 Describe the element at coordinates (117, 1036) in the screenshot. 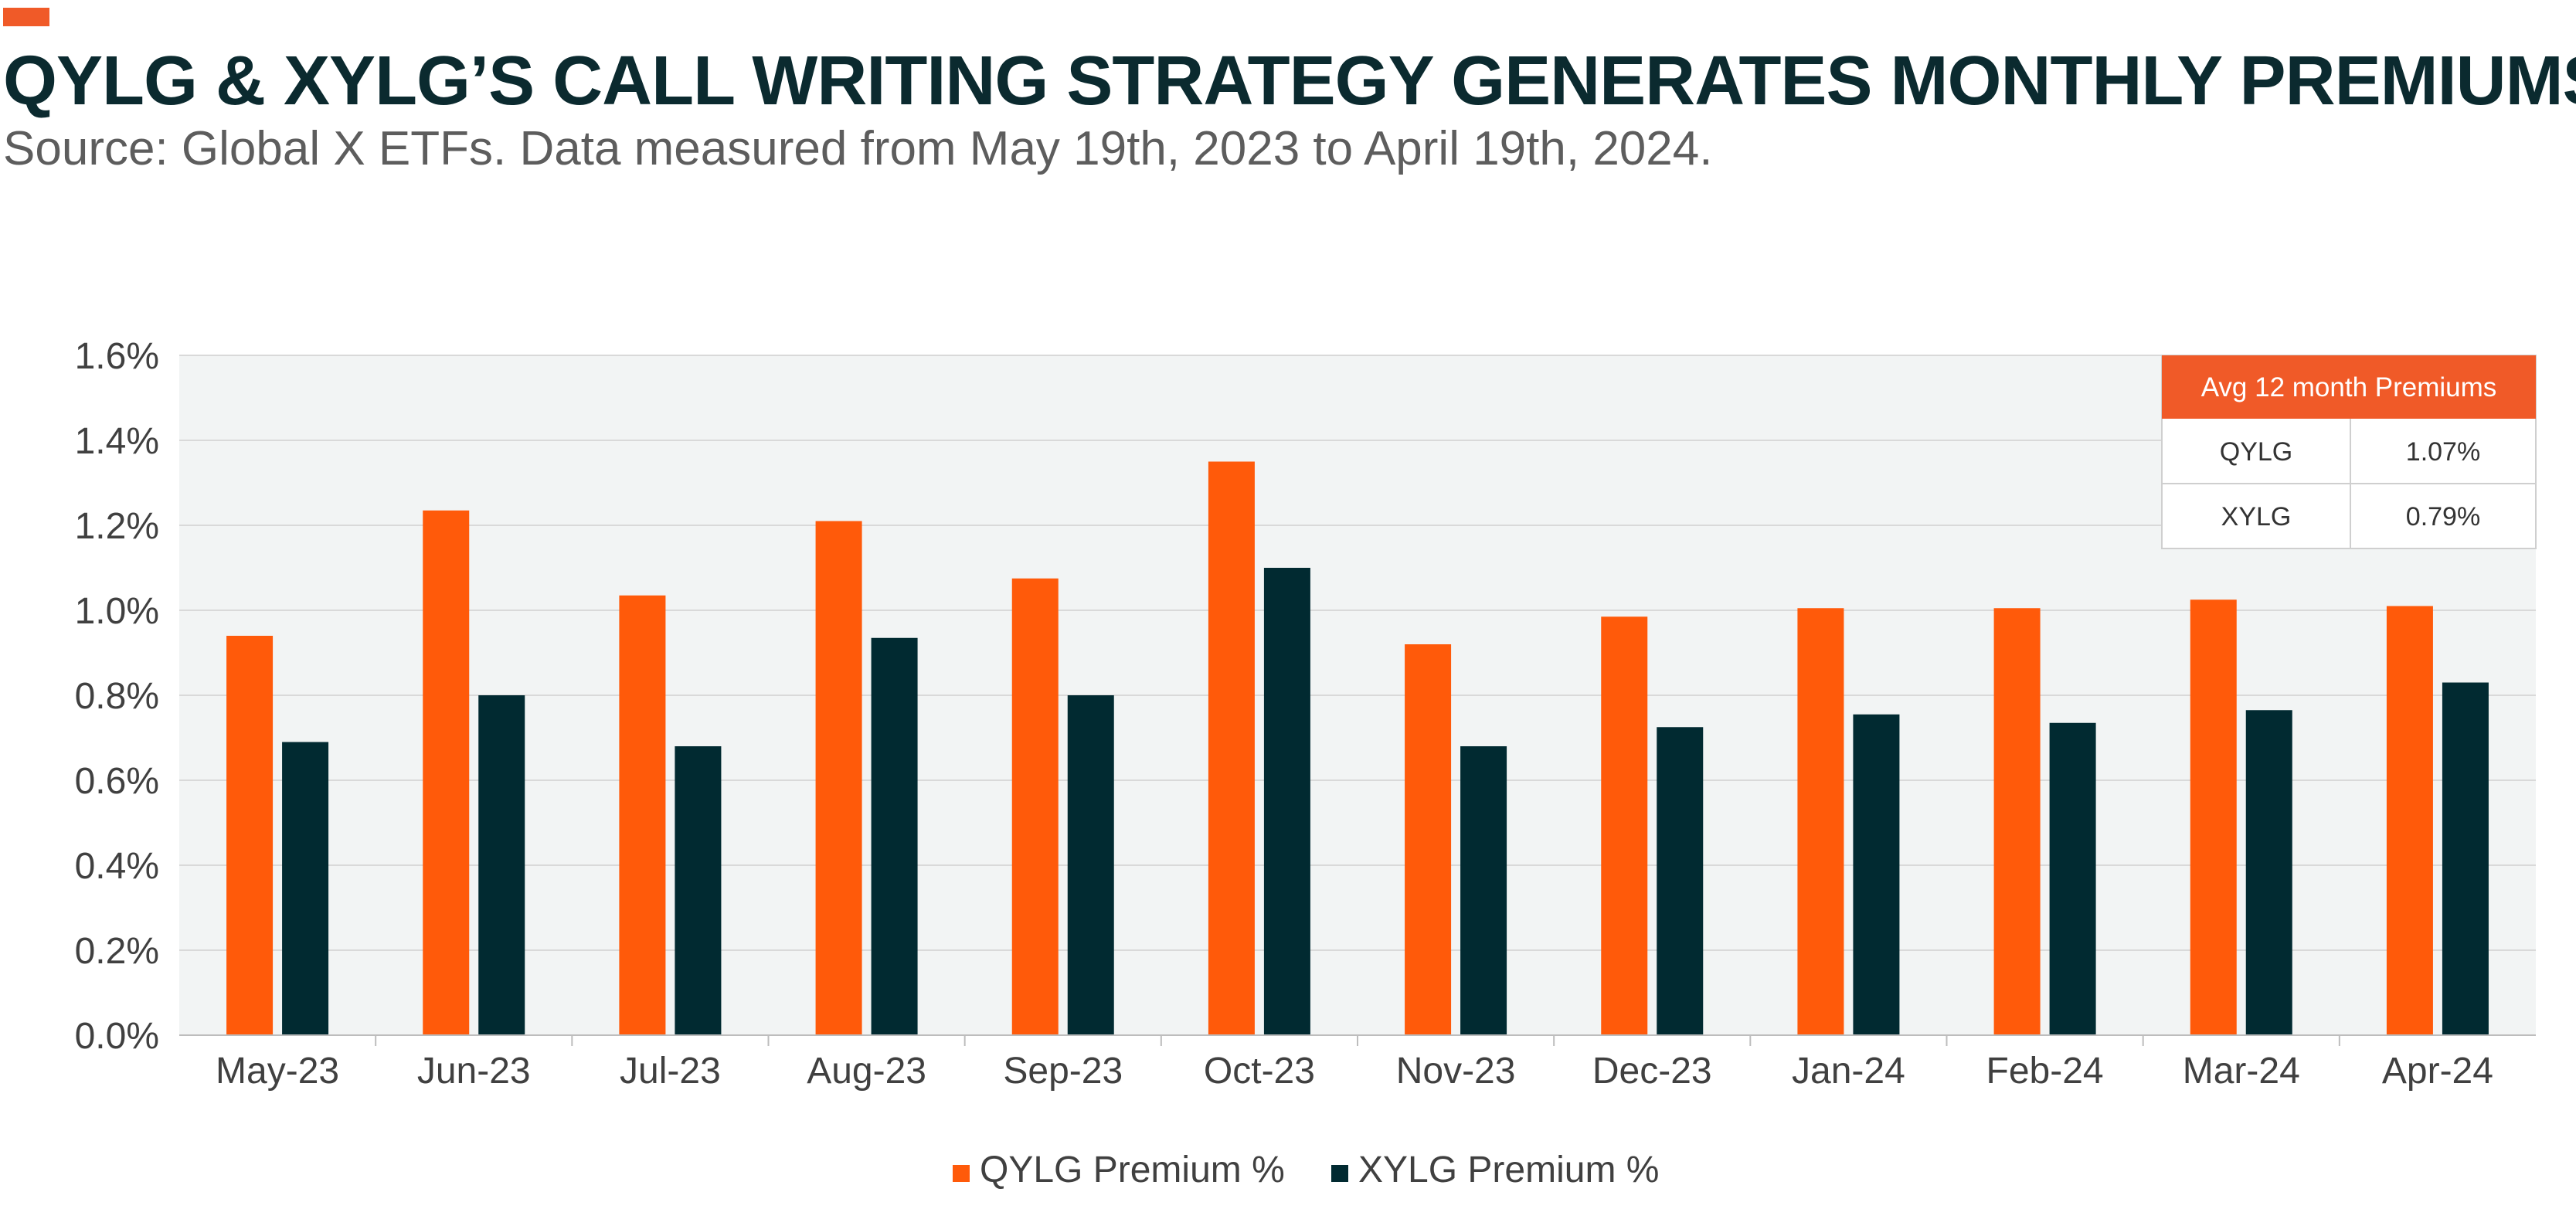

I see `y-tick-label: 0.0%` at that location.